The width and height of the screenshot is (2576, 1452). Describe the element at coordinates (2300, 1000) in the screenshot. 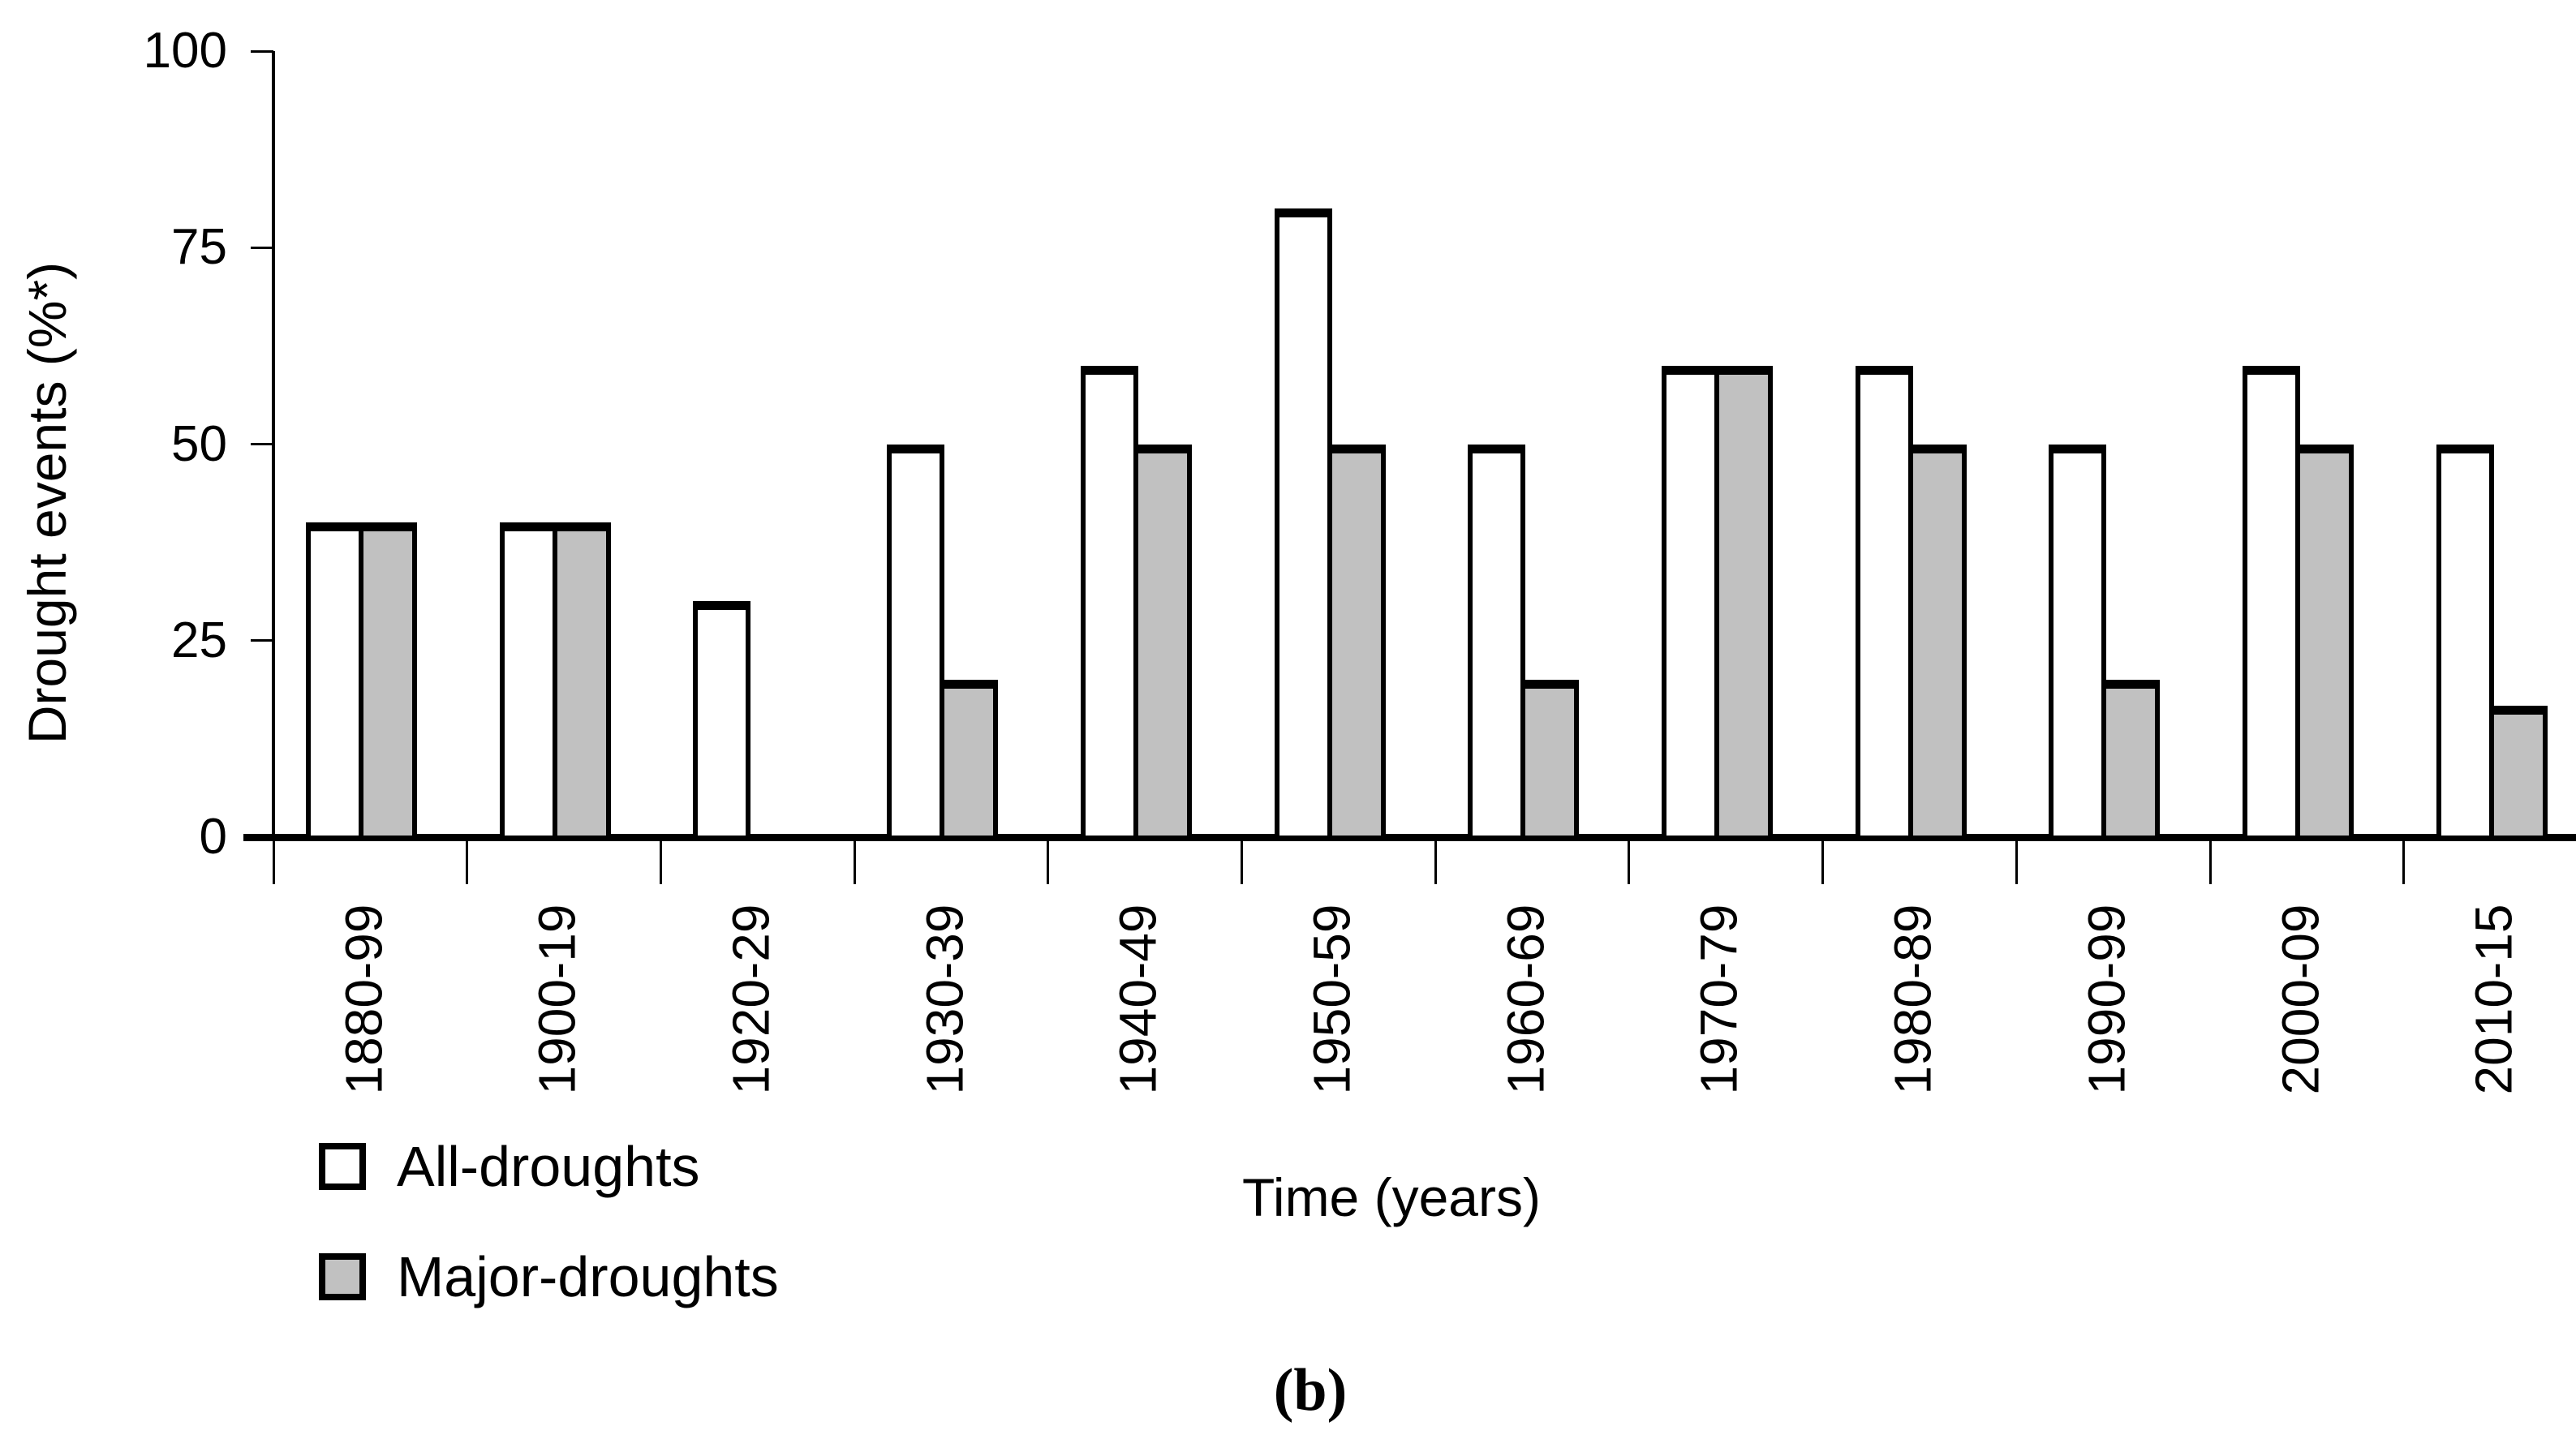

I see `x-axis-tick-label: 2000-09` at that location.